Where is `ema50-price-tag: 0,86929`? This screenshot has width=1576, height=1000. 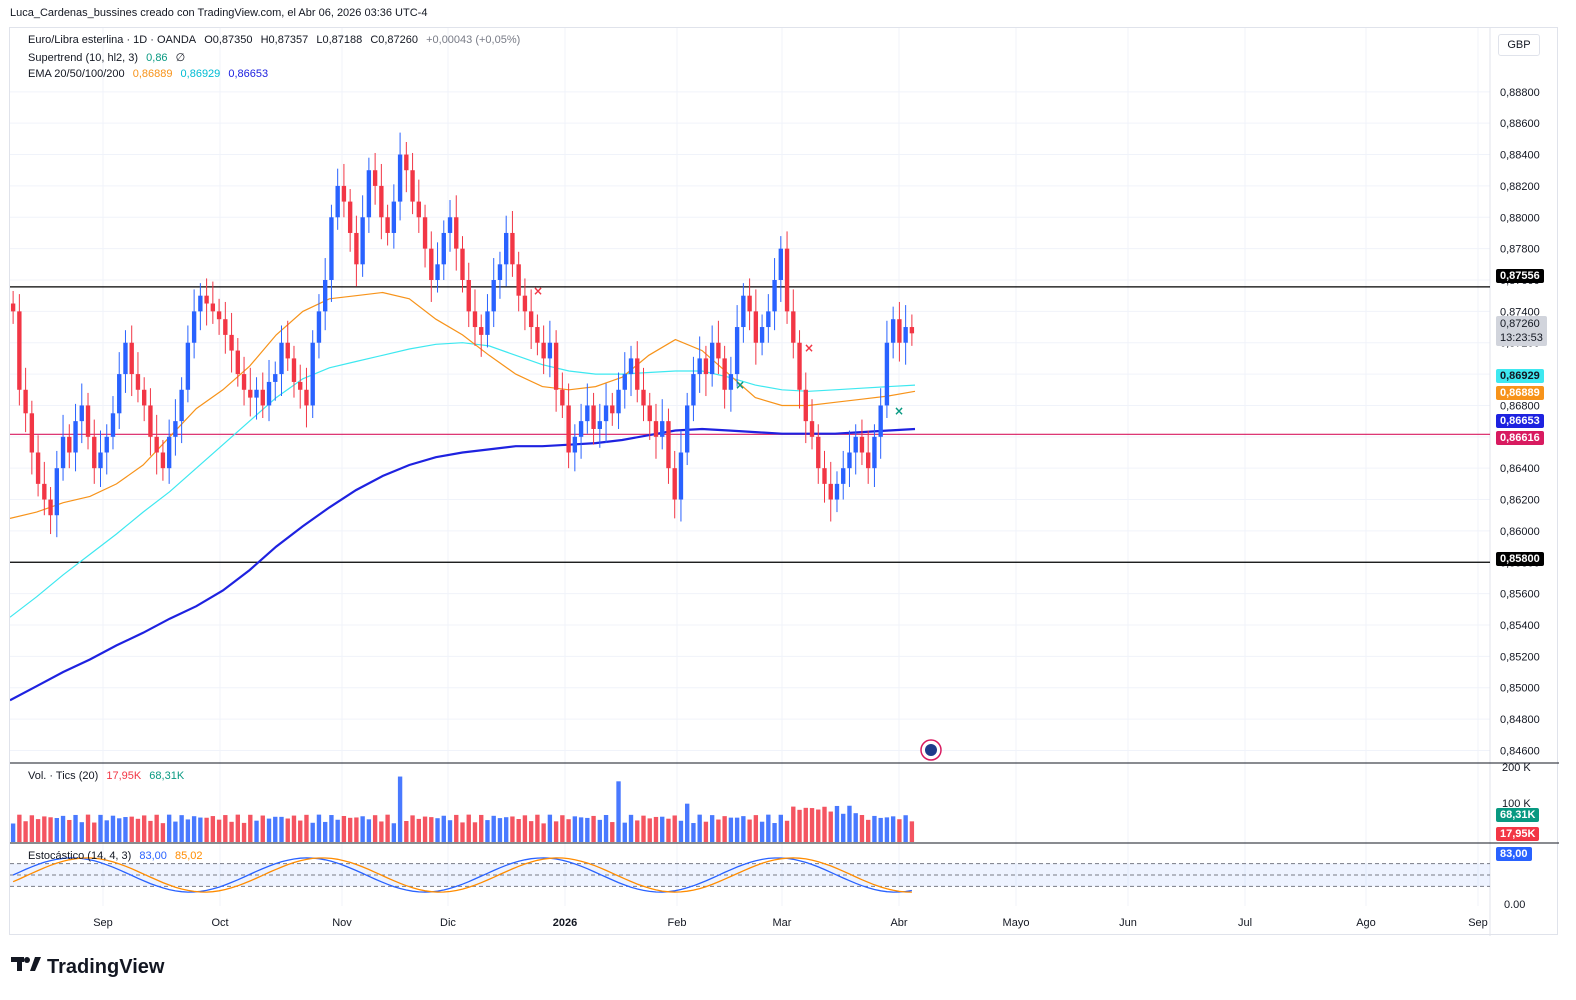 ema50-price-tag: 0,86929 is located at coordinates (1520, 376).